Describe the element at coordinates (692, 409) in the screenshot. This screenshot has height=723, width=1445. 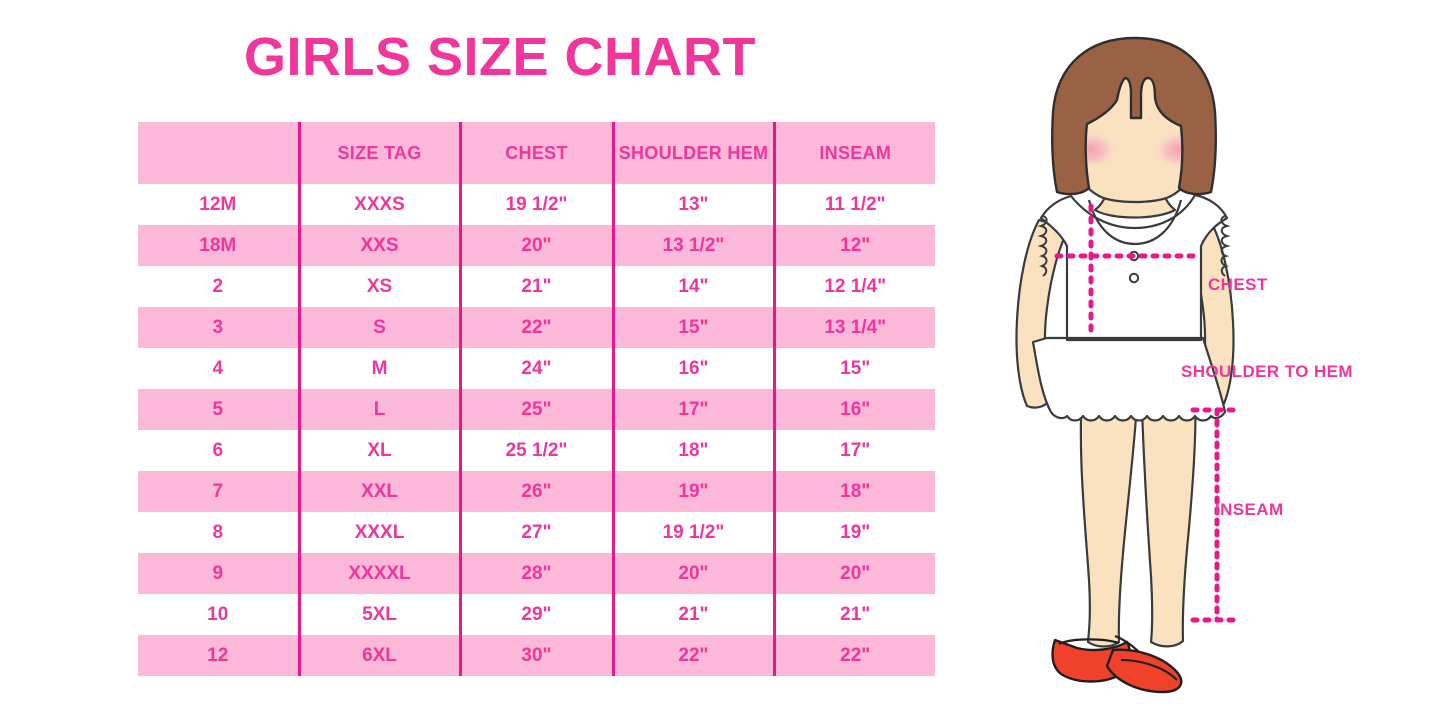
I see `cell-shoulder-hem: 17"` at that location.